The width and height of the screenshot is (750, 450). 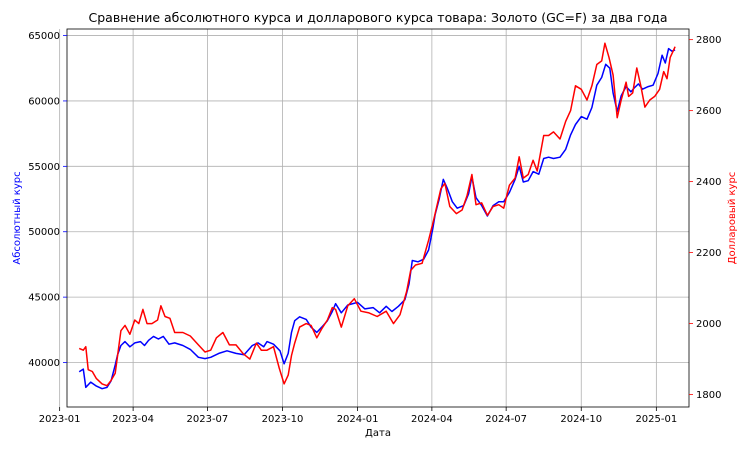 What do you see at coordinates (708, 395) in the screenshot?
I see `y-right-tick-label: 1800` at bounding box center [708, 395].